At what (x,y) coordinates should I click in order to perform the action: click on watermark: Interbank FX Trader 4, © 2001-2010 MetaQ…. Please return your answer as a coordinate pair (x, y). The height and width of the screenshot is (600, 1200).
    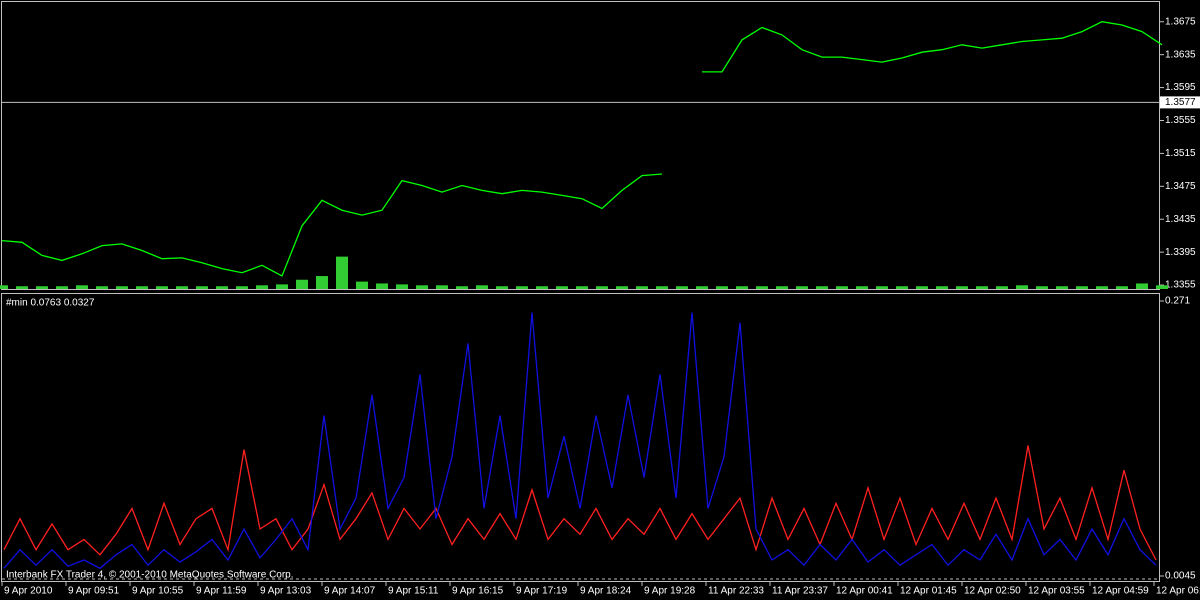
    Looking at the image, I should click on (150, 575).